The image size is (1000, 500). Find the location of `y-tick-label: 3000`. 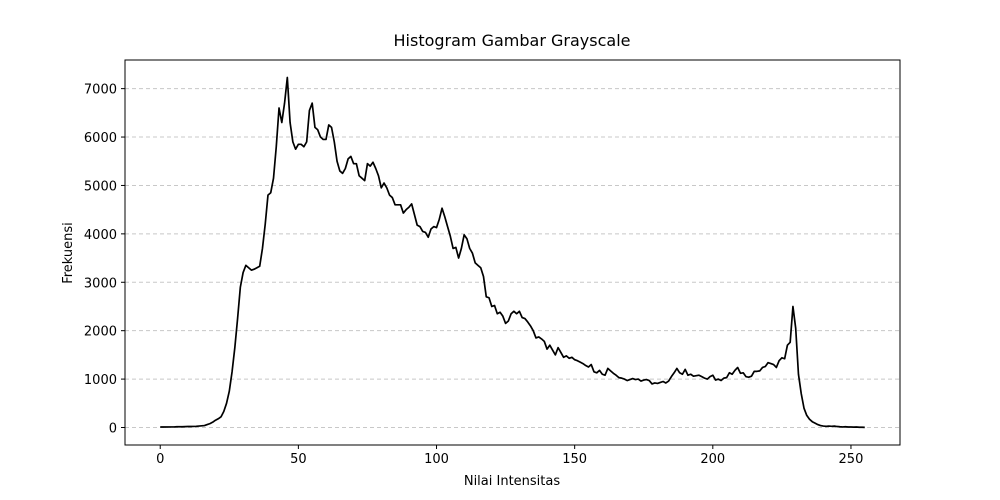

y-tick-label: 3000 is located at coordinates (100, 283).